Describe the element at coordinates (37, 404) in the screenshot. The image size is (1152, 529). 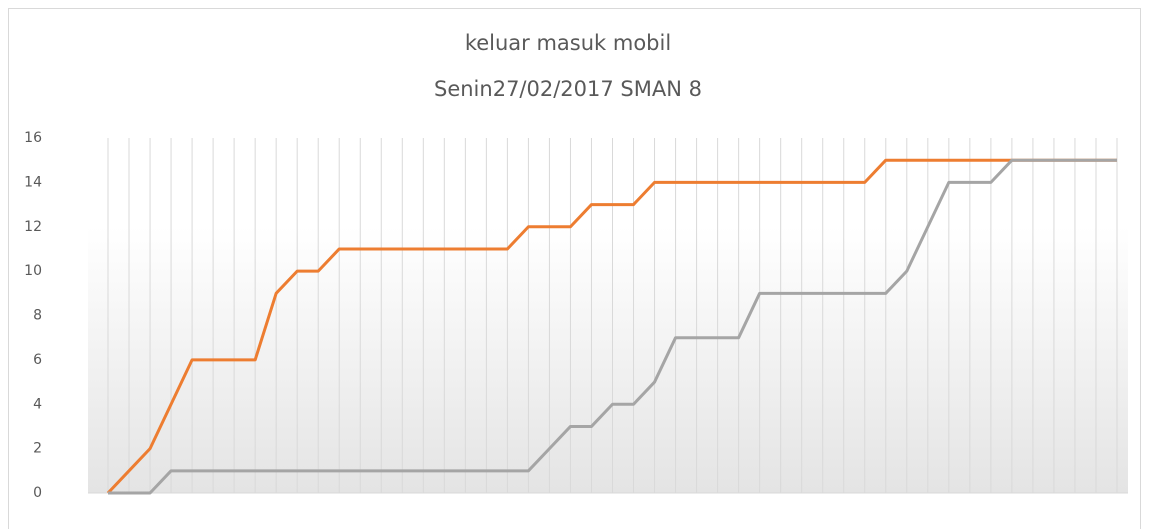
I see `y-tick-label: 4` at that location.